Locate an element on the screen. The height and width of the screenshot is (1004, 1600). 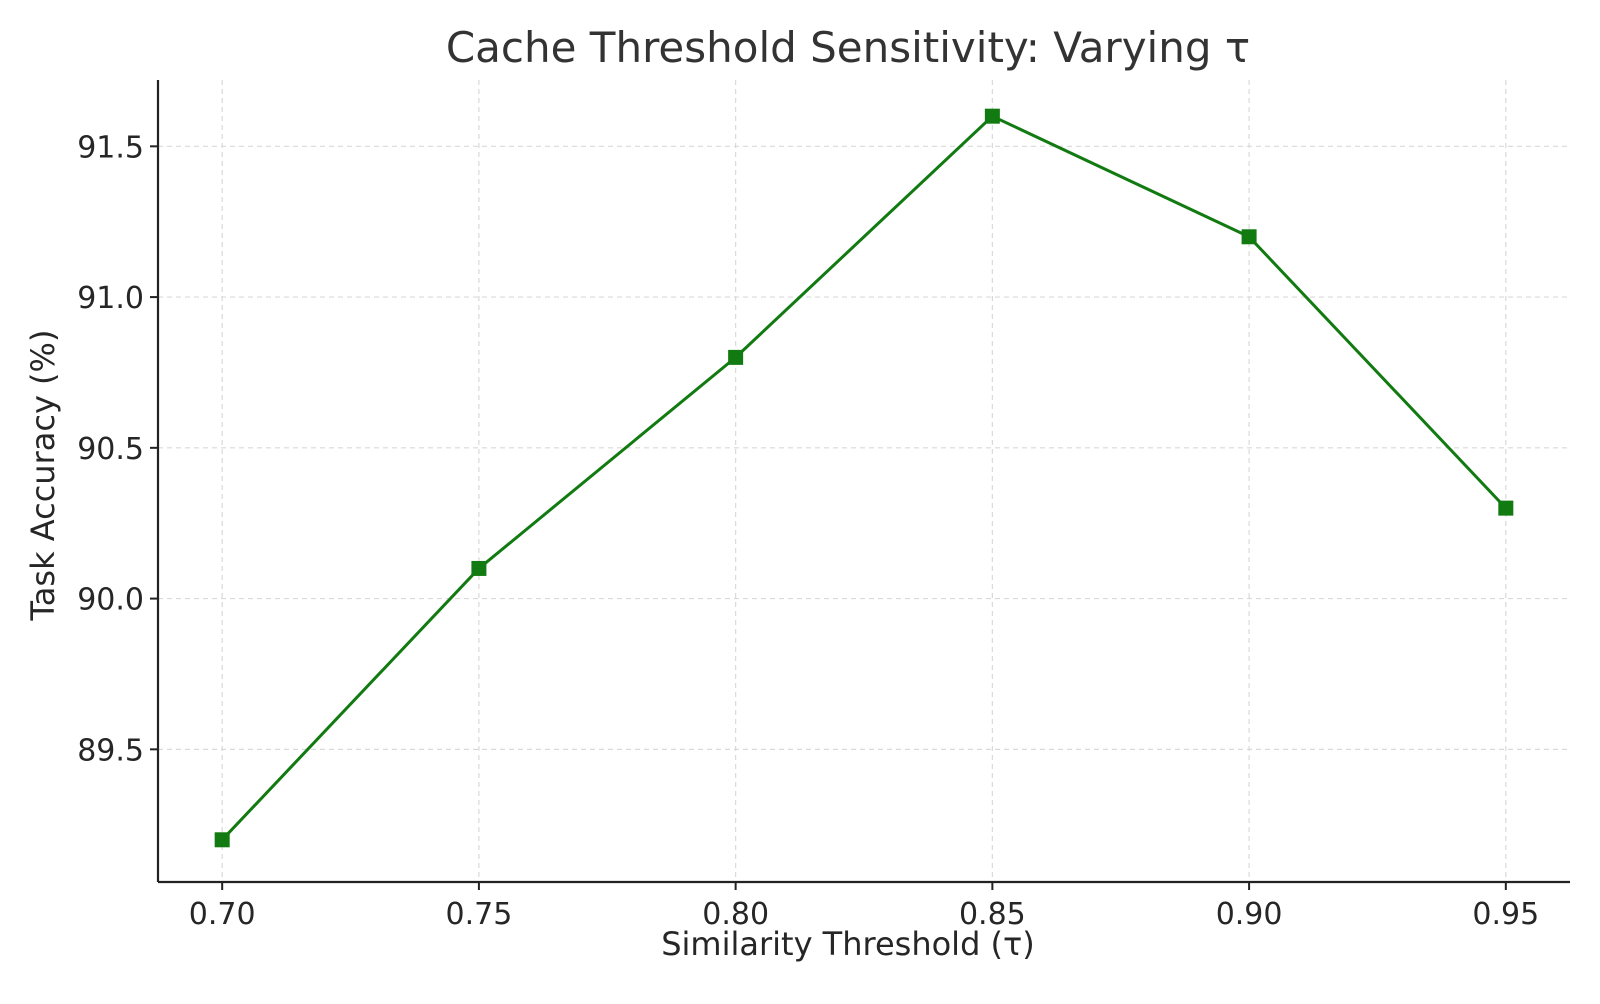
x-tick-label: 0.75 is located at coordinates (479, 914).